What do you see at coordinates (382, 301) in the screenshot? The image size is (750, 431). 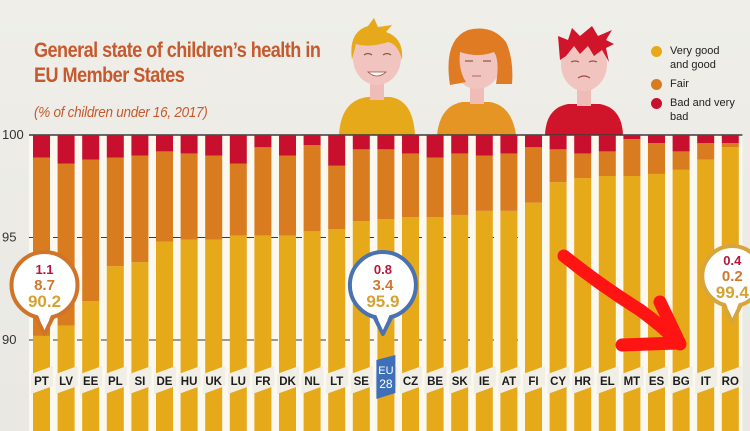 I see `callout-good-value: 95.9` at bounding box center [382, 301].